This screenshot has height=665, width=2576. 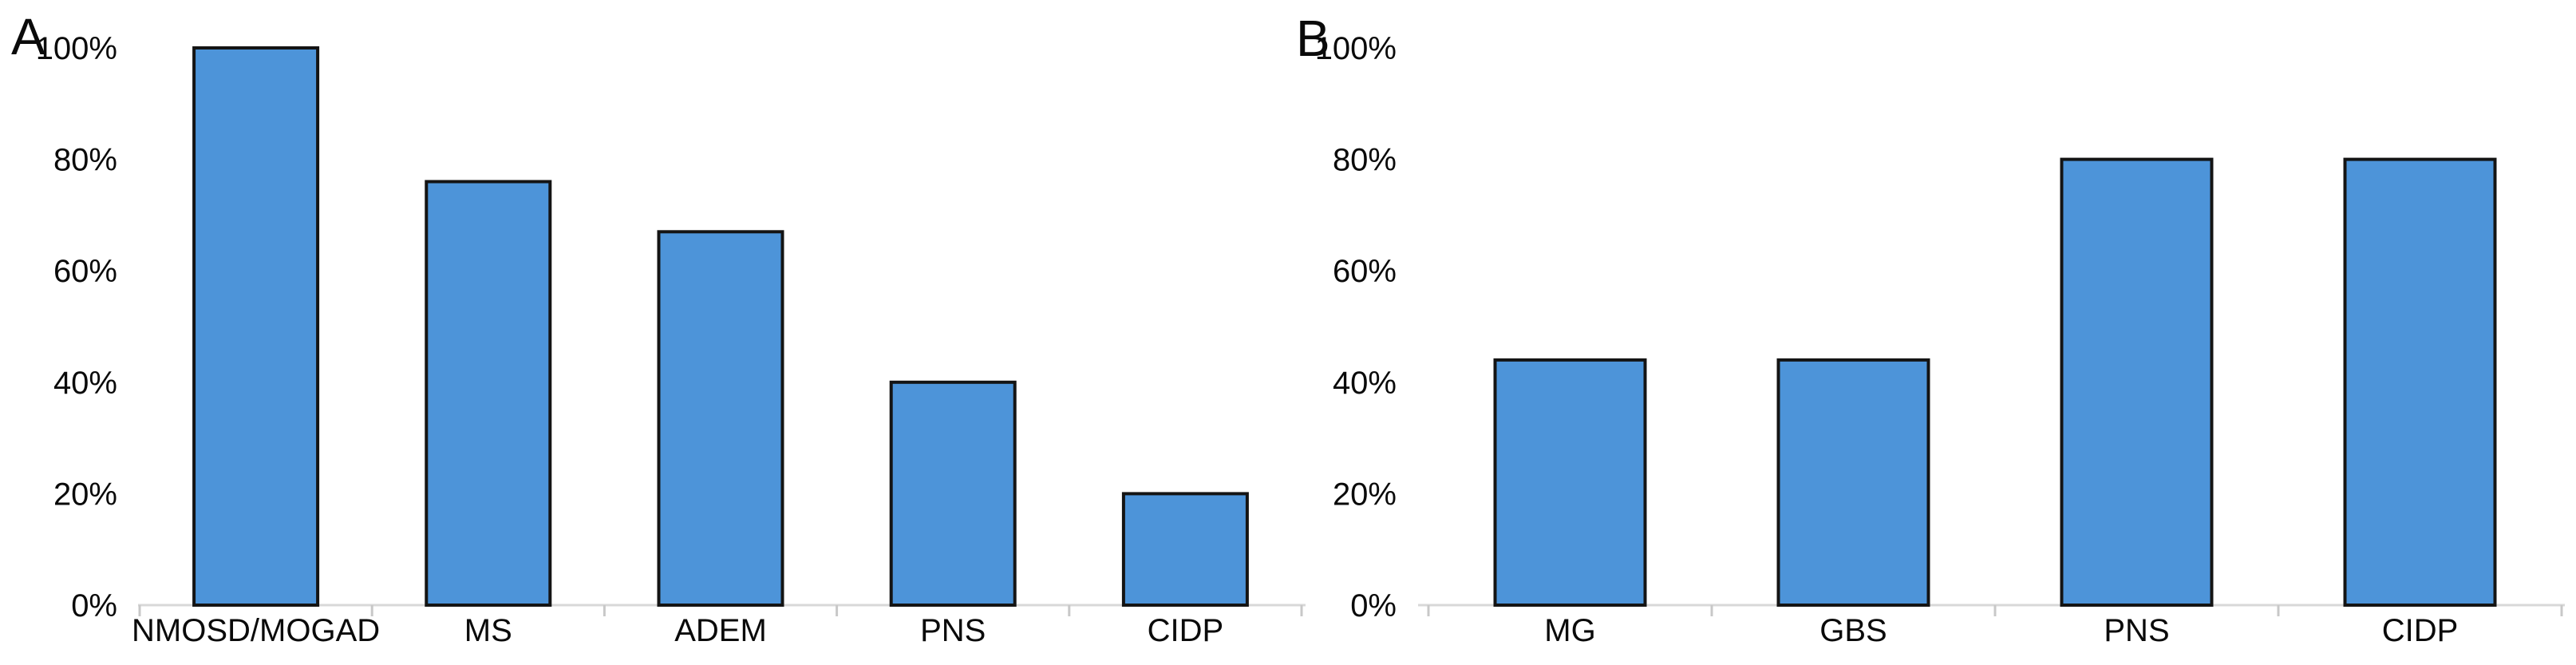 What do you see at coordinates (488, 630) in the screenshot?
I see `category-label-ms: MS` at bounding box center [488, 630].